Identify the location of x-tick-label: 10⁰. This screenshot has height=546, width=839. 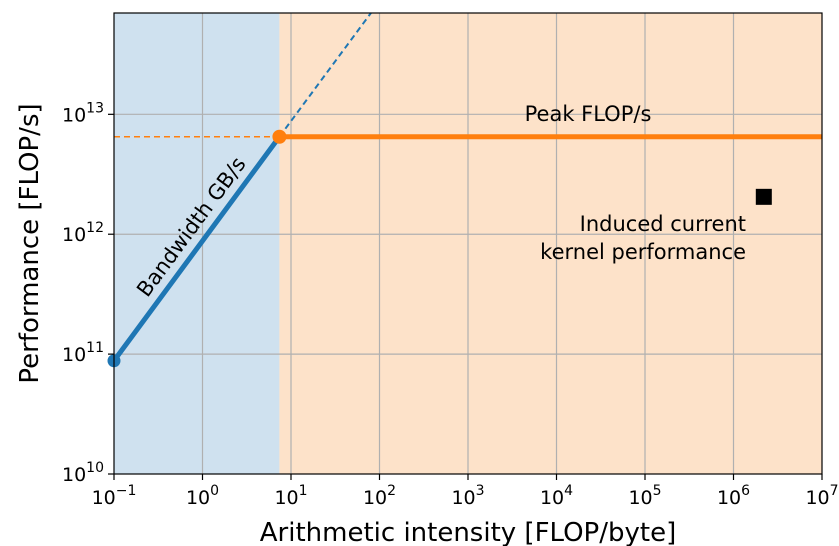
(202, 496).